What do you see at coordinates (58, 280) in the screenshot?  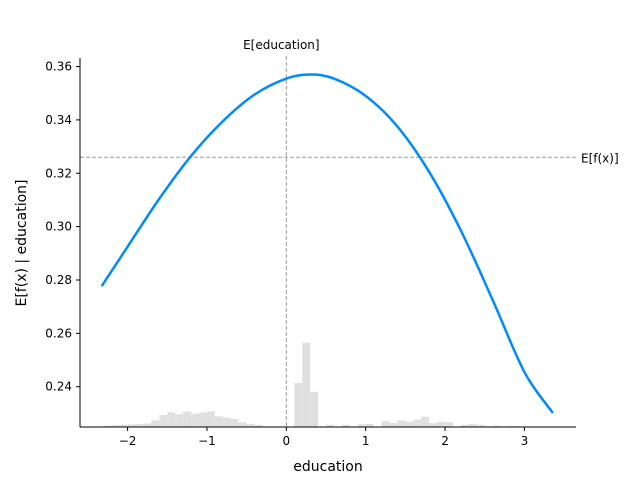 I see `y-tick-label: 0.28` at bounding box center [58, 280].